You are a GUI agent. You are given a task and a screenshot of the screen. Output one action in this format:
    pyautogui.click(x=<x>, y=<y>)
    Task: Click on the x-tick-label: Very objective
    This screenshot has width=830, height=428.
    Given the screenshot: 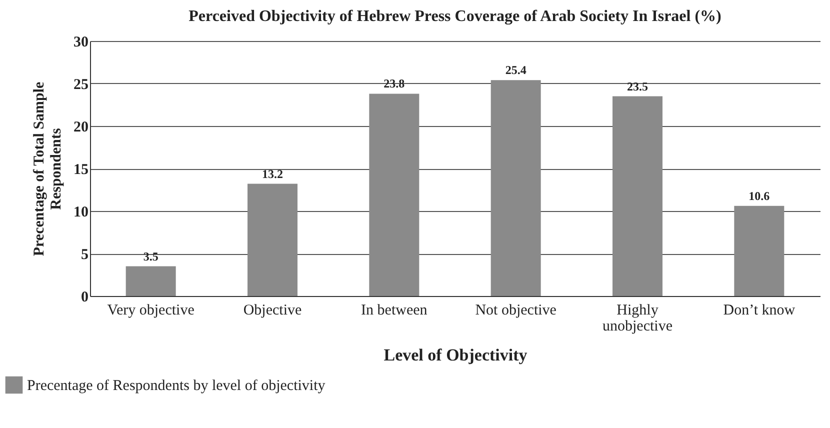 What is the action you would take?
    pyautogui.click(x=151, y=310)
    